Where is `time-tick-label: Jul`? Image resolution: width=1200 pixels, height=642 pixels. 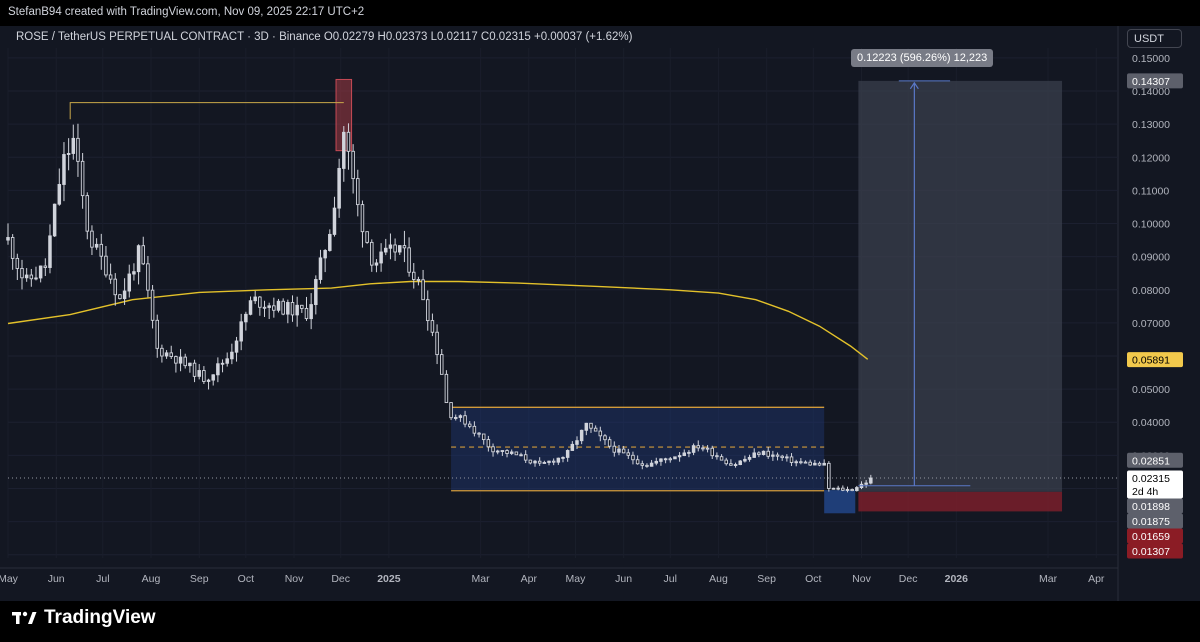
time-tick-label: Jul is located at coordinates (102, 579).